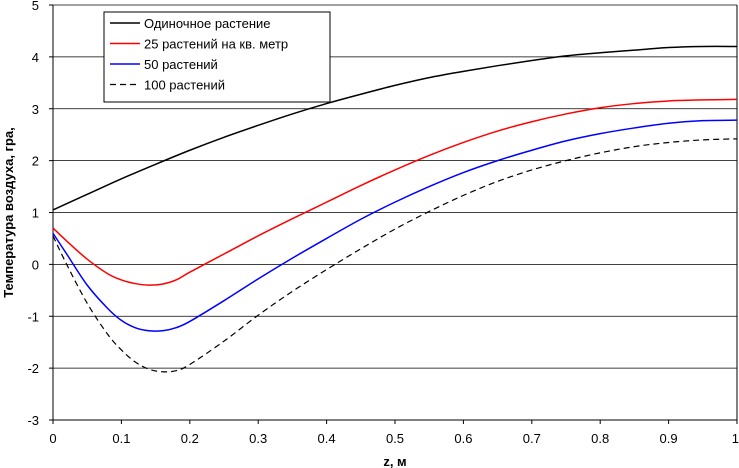 This screenshot has width=739, height=468. I want to click on y-tick-label-3: 0, so click(35, 264).